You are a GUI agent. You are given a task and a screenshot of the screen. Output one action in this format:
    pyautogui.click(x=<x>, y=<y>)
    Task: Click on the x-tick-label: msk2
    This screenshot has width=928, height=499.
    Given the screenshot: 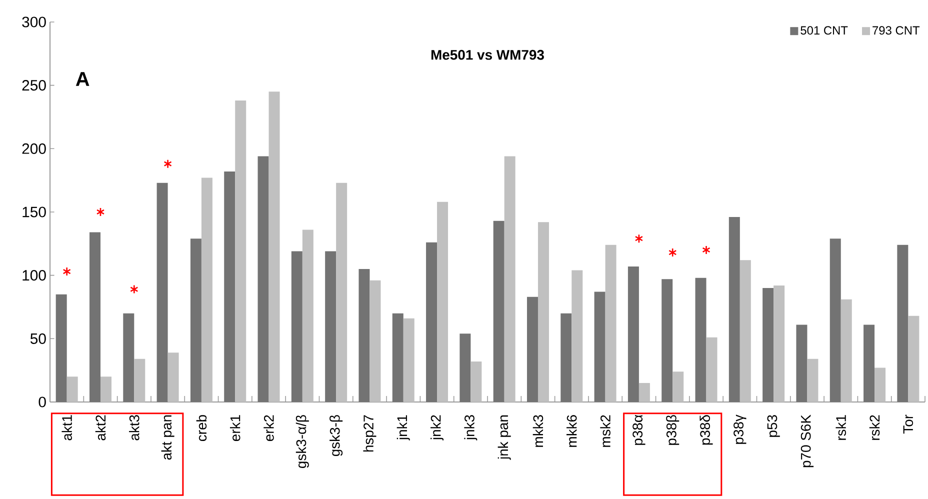 What is the action you would take?
    pyautogui.click(x=605, y=431)
    